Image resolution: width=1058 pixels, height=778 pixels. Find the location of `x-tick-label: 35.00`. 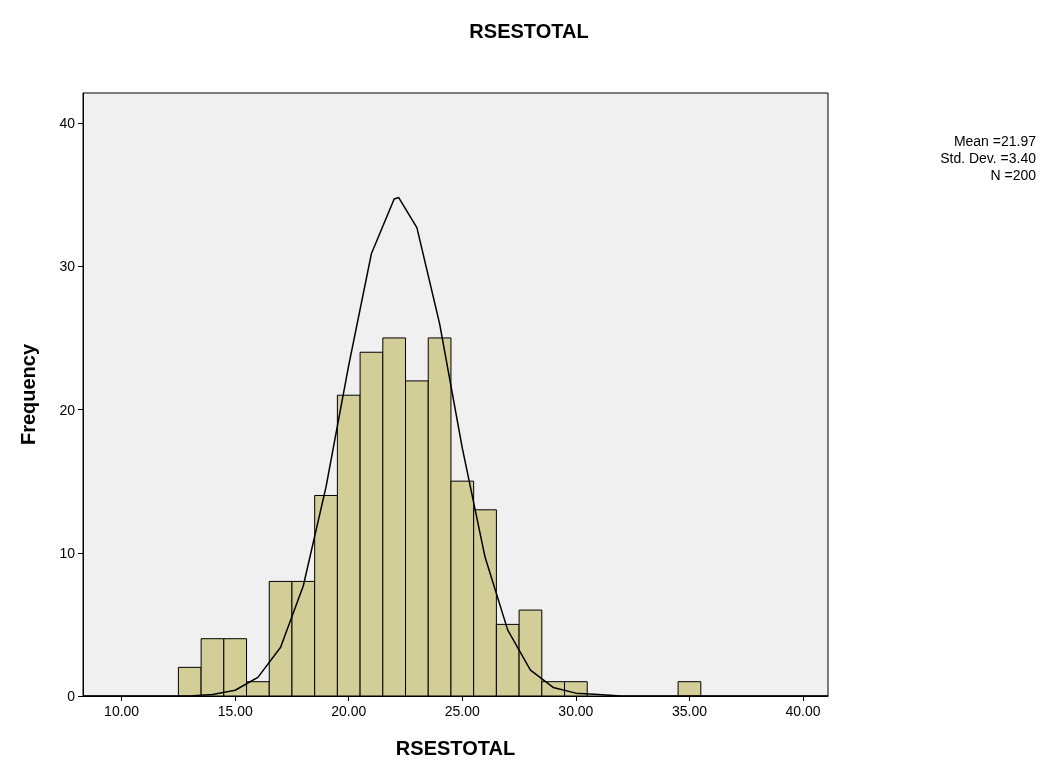

x-tick-label: 35.00 is located at coordinates (689, 711).